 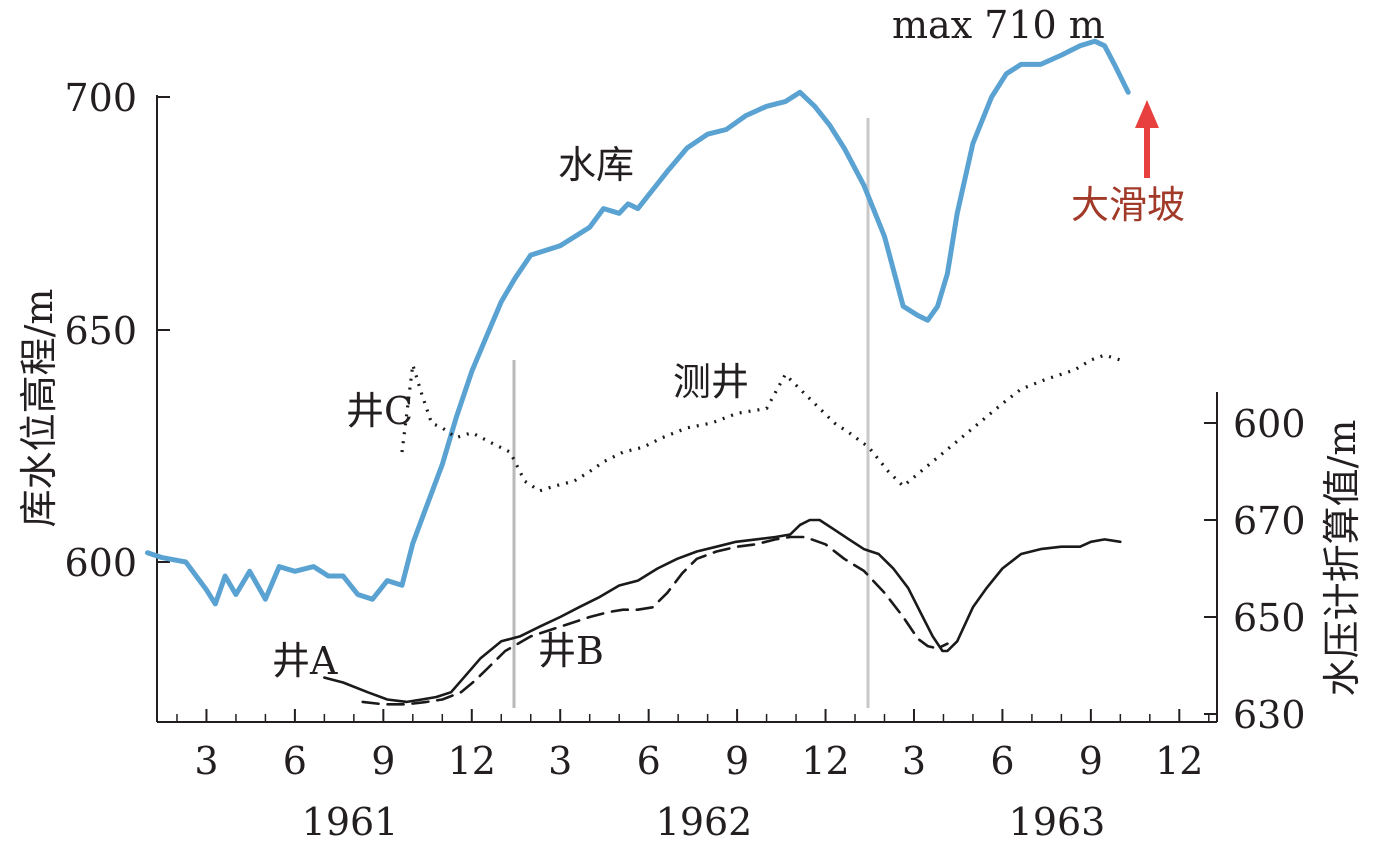 I want to click on well-c-line, so click(x=760, y=423).